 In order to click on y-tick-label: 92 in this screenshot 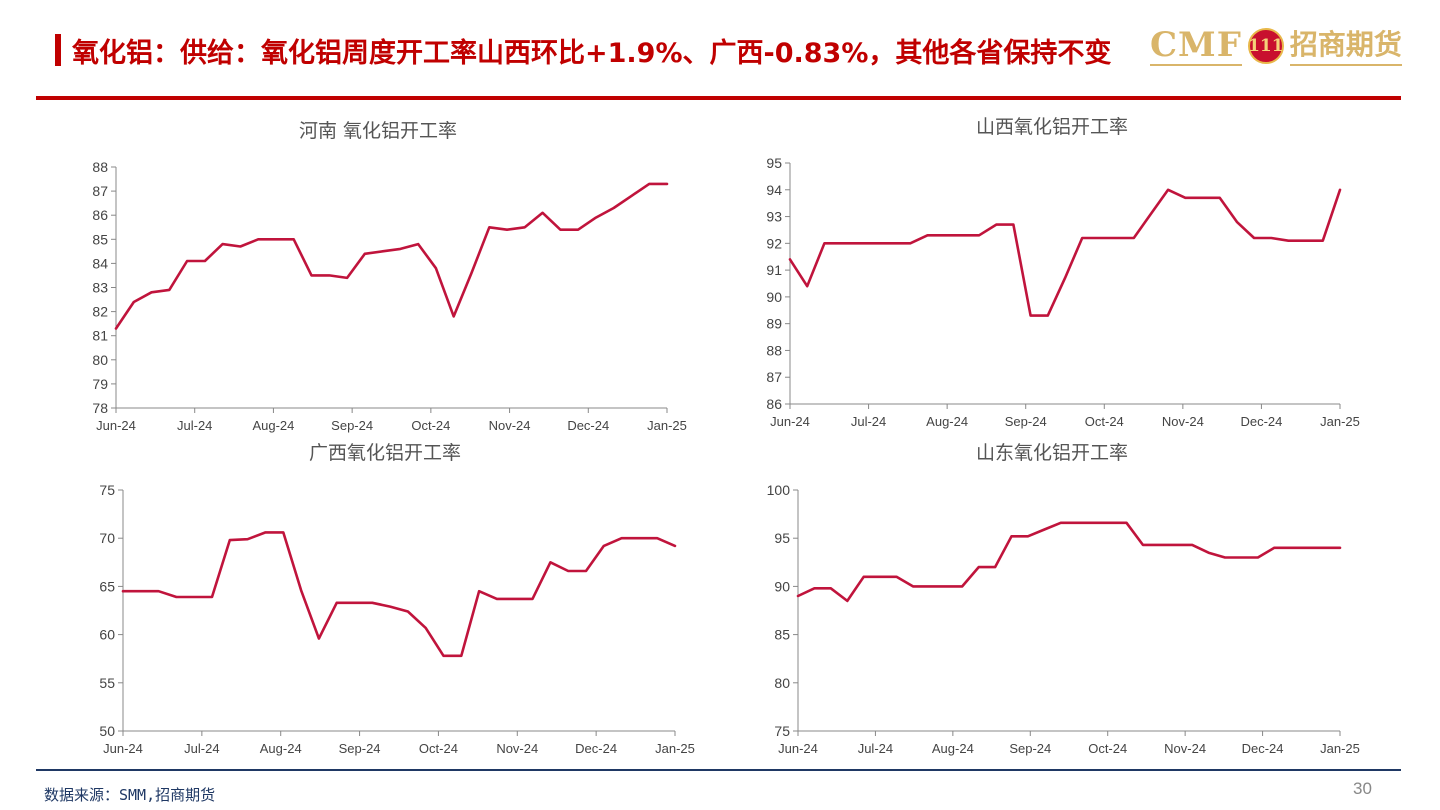, I will do `click(774, 243)`.